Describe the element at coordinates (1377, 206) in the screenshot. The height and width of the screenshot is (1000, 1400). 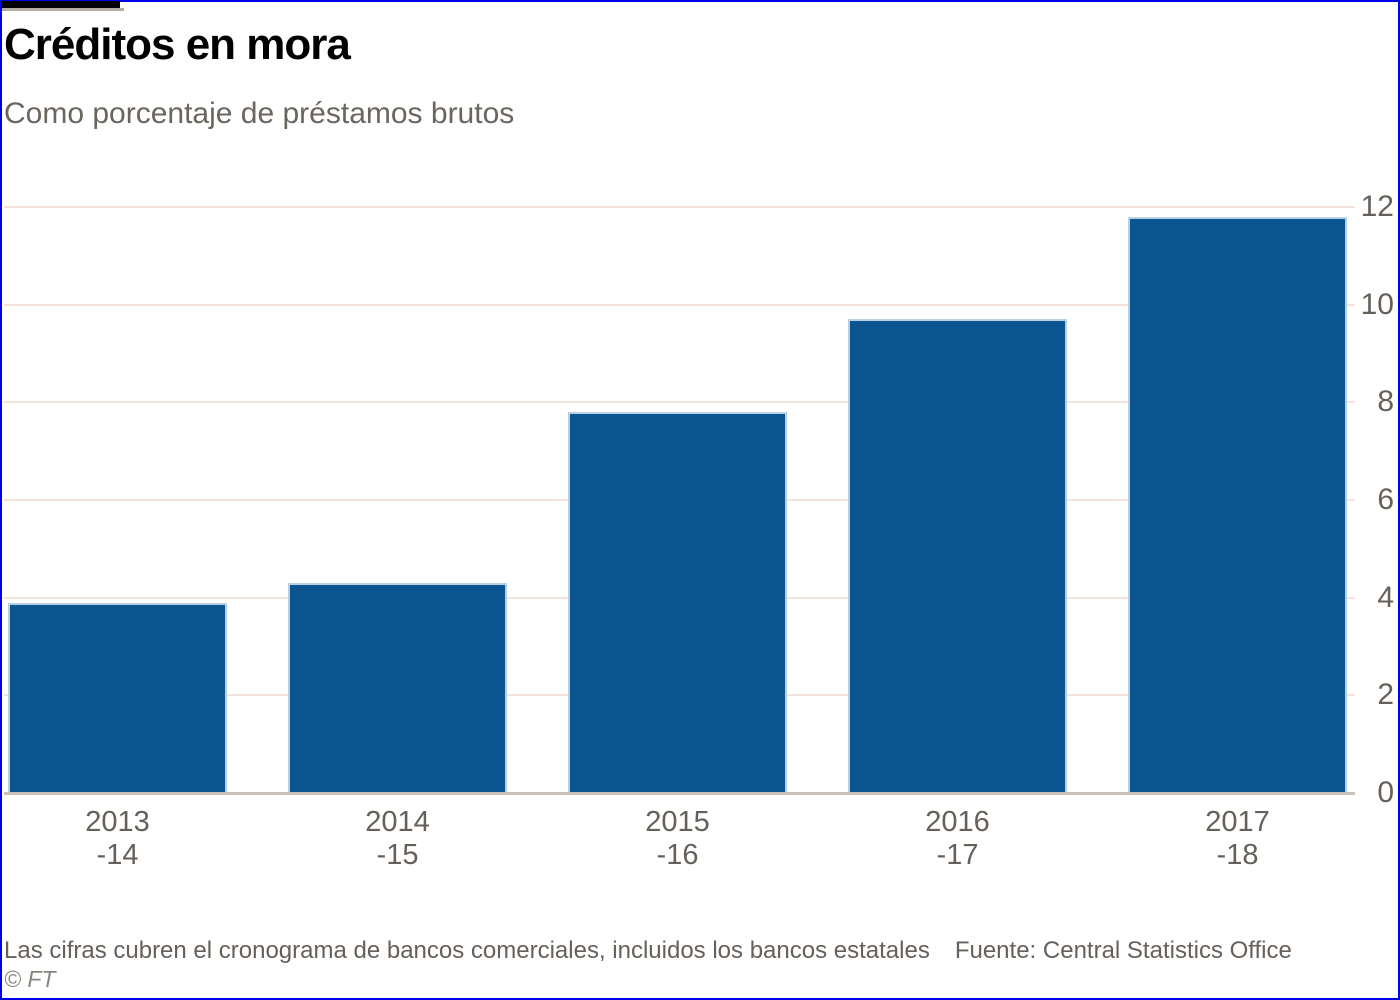
I see `y-tick-label-12: 12` at that location.